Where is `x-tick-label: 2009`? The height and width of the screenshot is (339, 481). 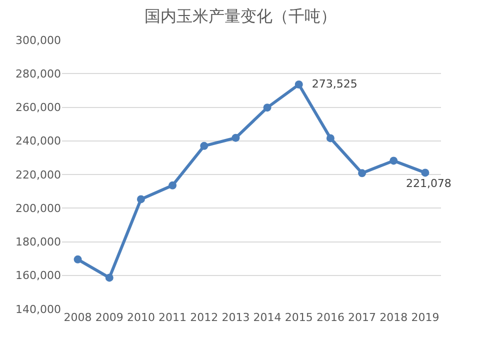
x-tick-label: 2009 is located at coordinates (109, 317).